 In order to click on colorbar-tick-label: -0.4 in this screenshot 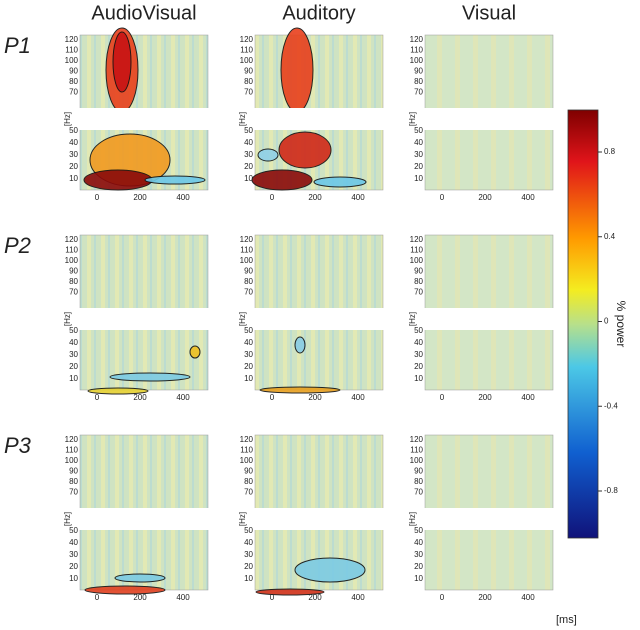, I will do `click(611, 405)`.